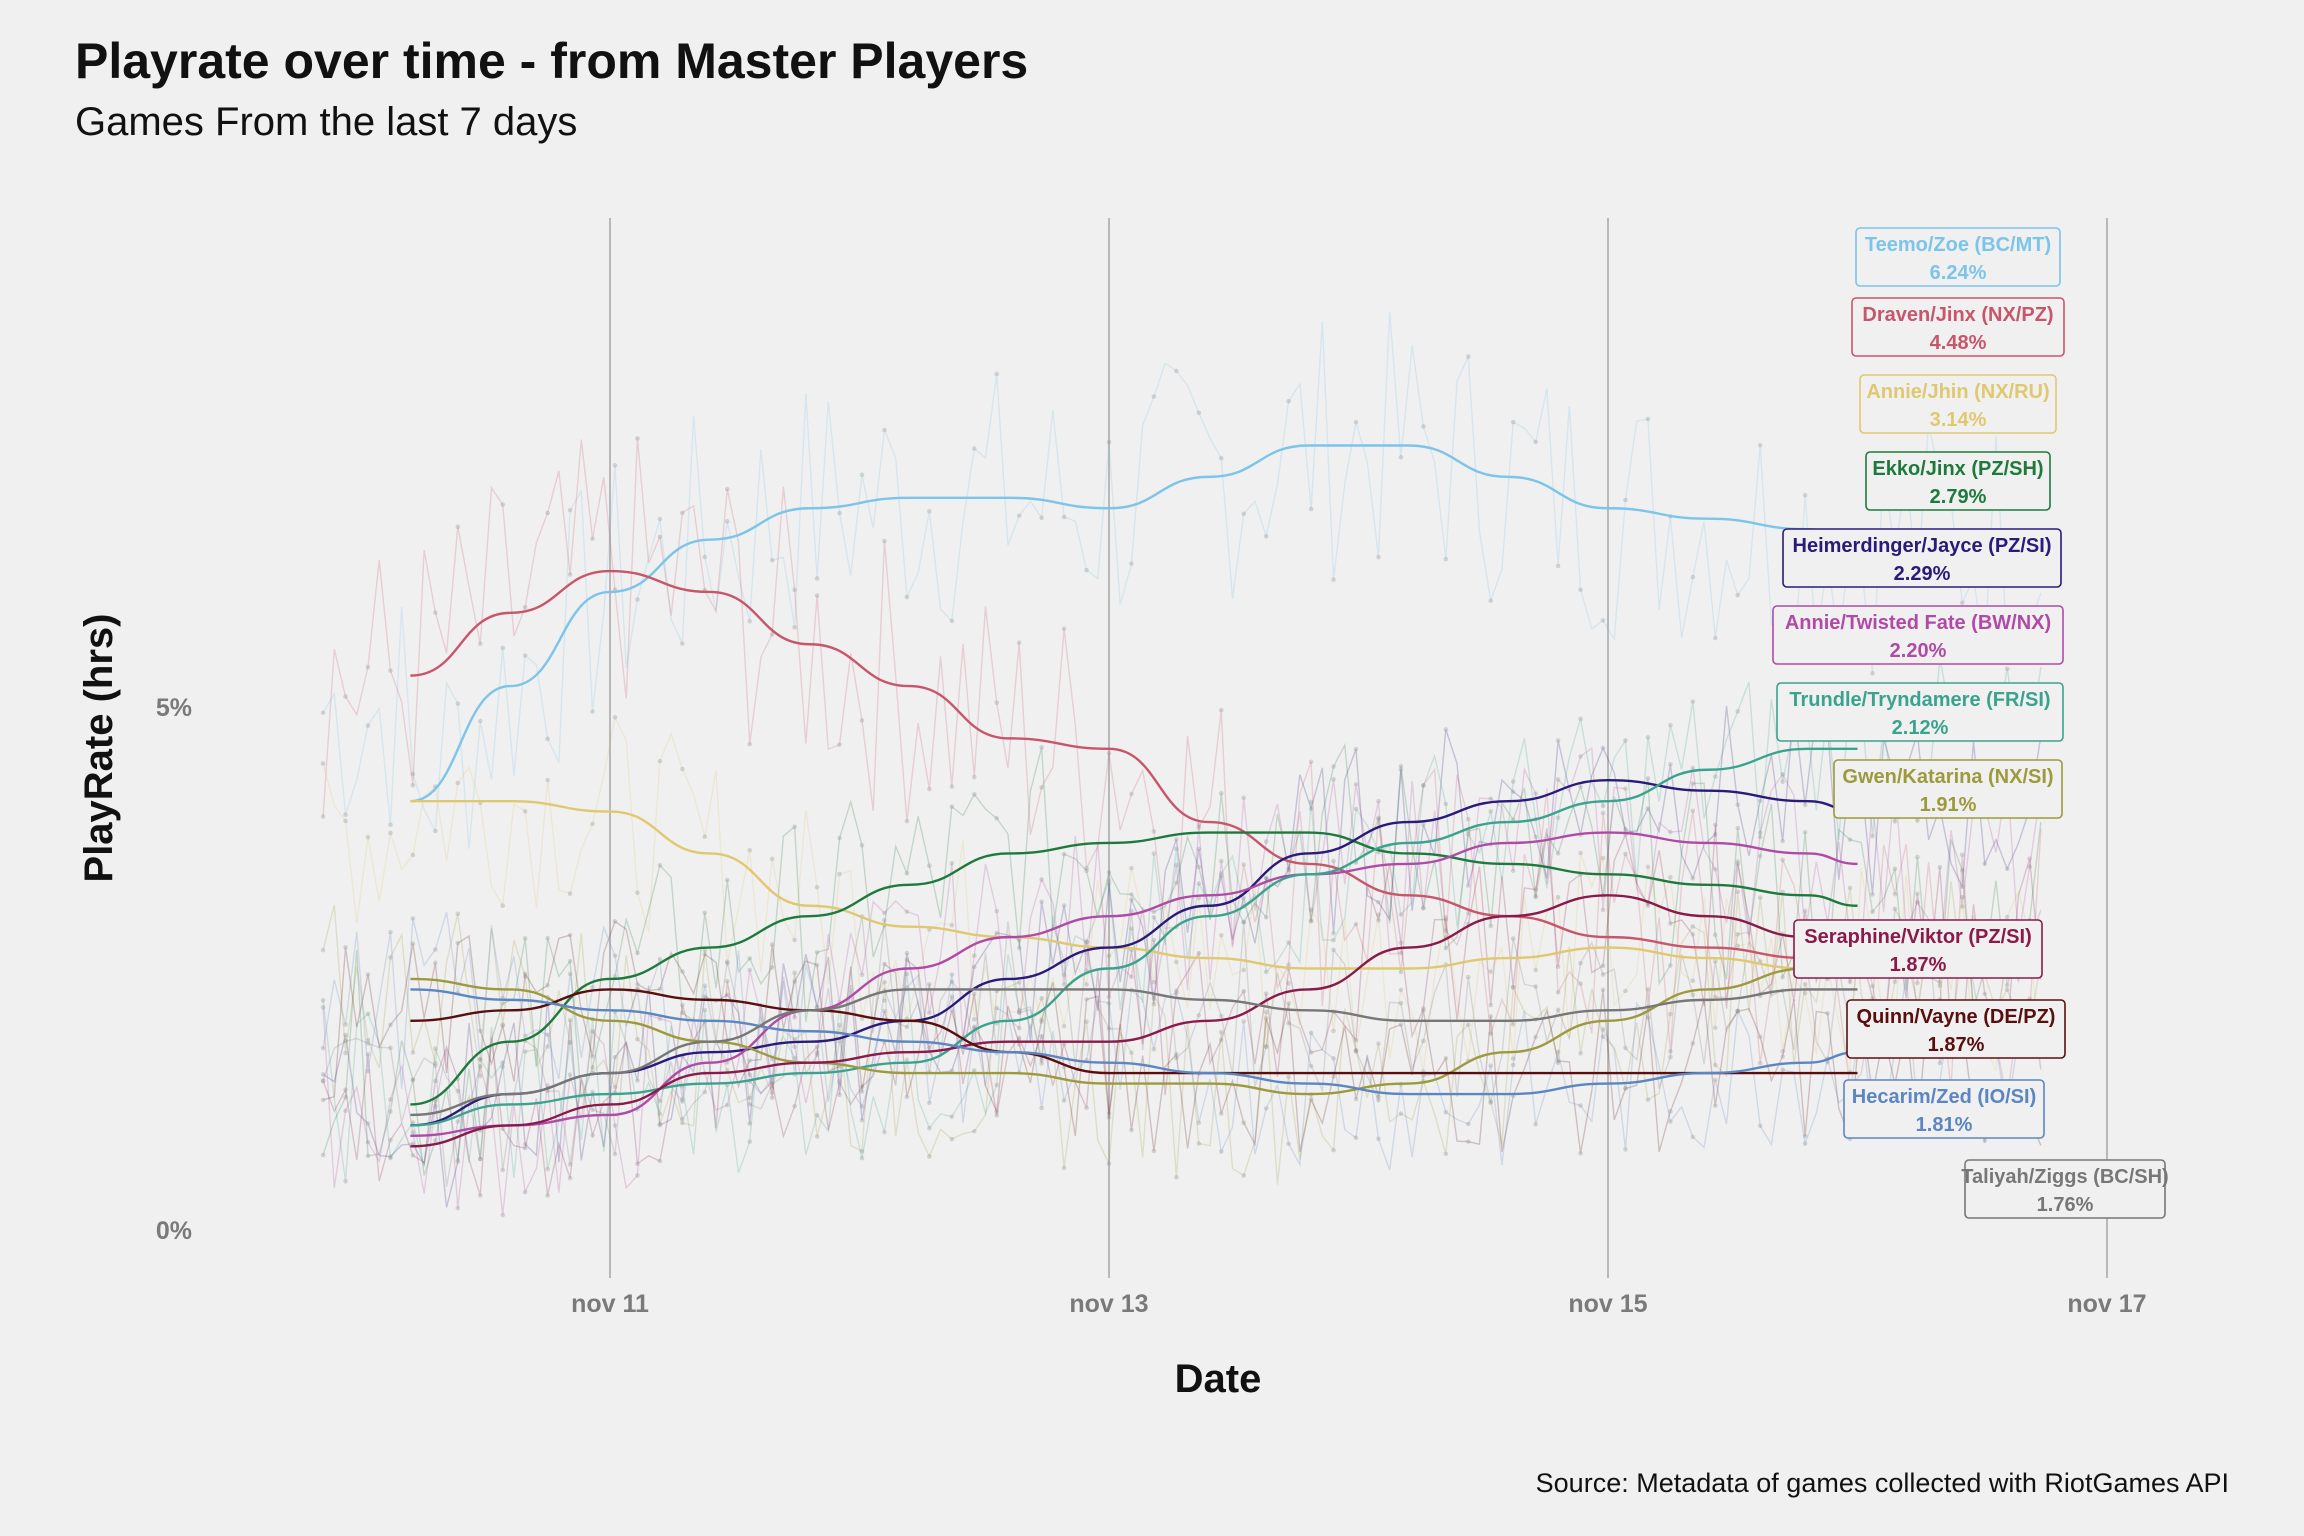  I want to click on x-tick-label: nov 17, so click(2106, 1304).